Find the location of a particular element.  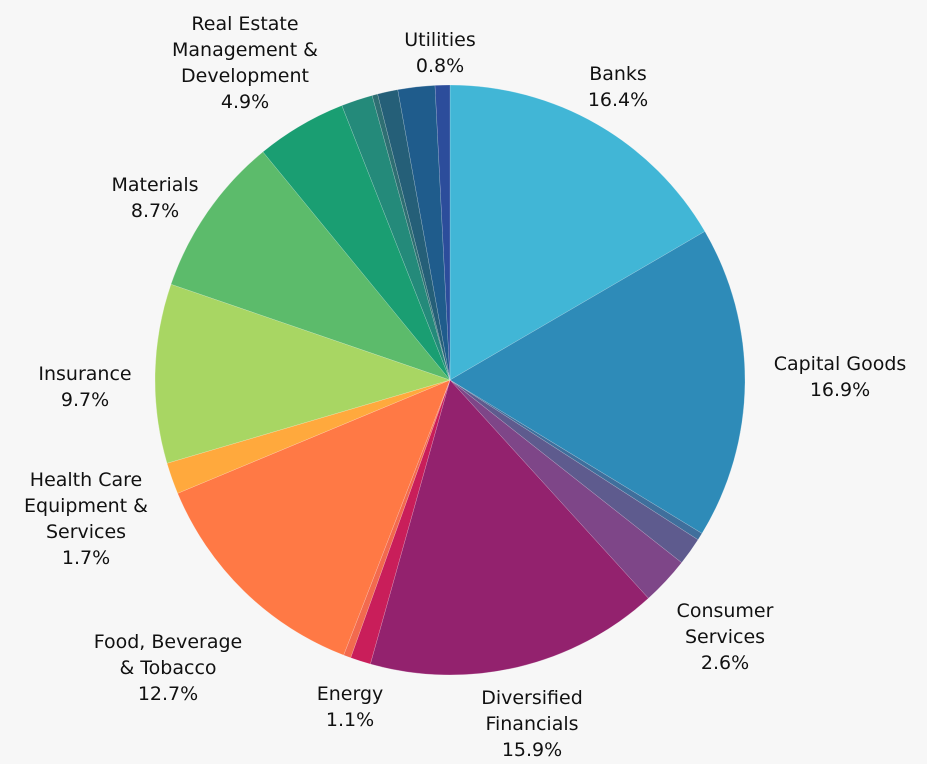

label-food-beverage-tobacco: Food, Beverage & Tobacco 12.7% is located at coordinates (168, 668).